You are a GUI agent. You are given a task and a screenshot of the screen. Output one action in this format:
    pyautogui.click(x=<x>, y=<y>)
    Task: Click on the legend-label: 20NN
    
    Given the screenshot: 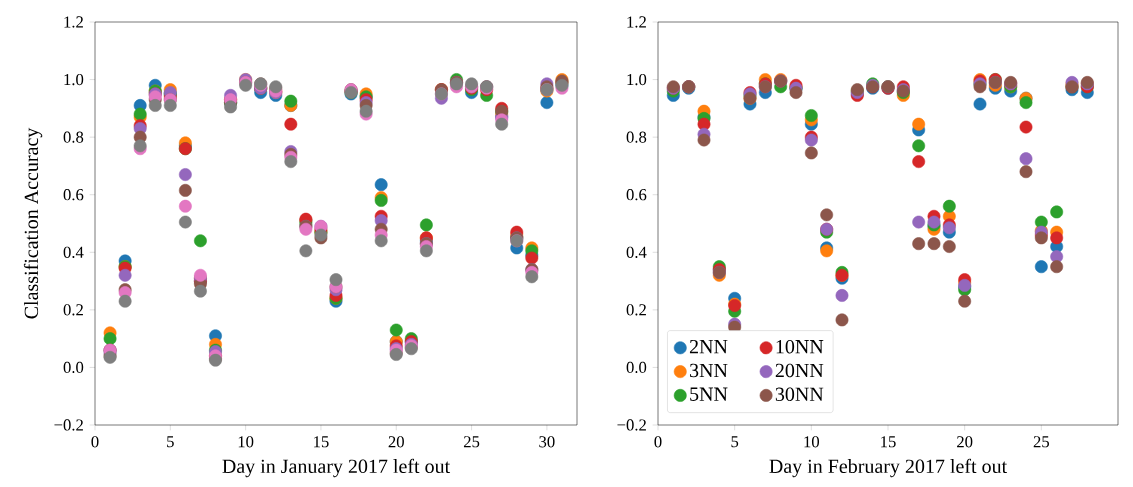 What is the action you would take?
    pyautogui.click(x=799, y=370)
    